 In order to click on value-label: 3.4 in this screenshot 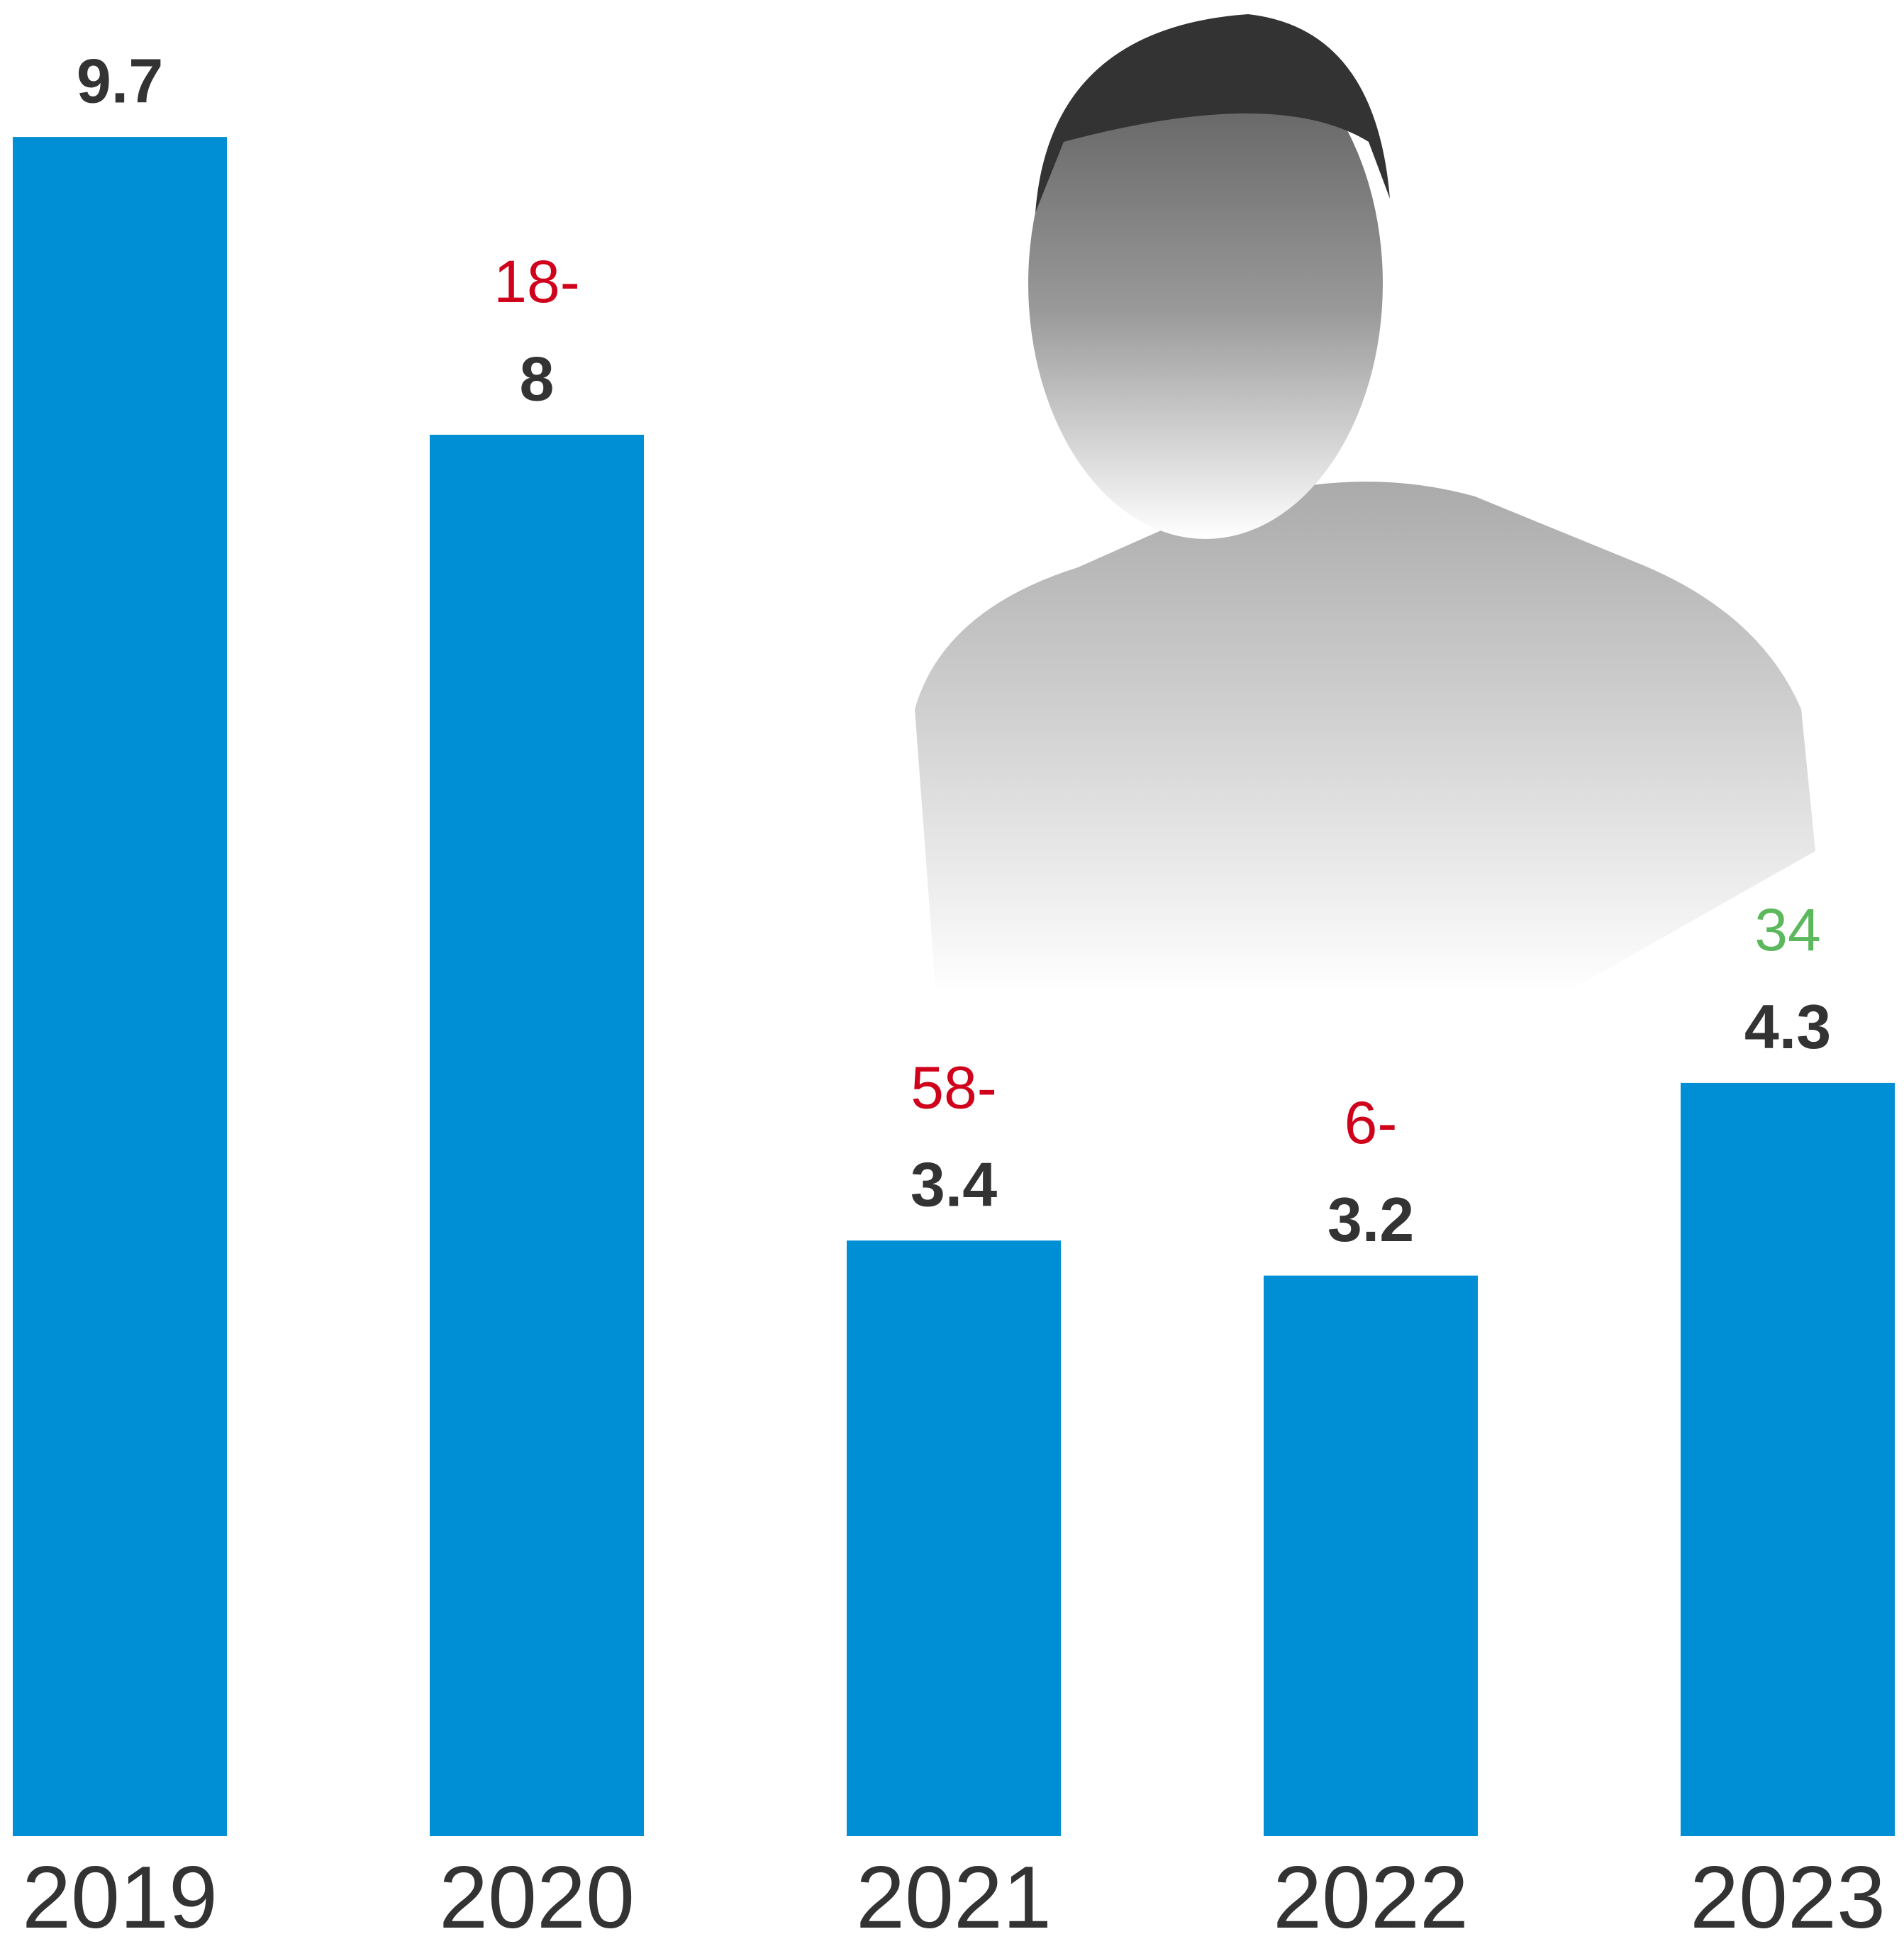, I will do `click(954, 1184)`.